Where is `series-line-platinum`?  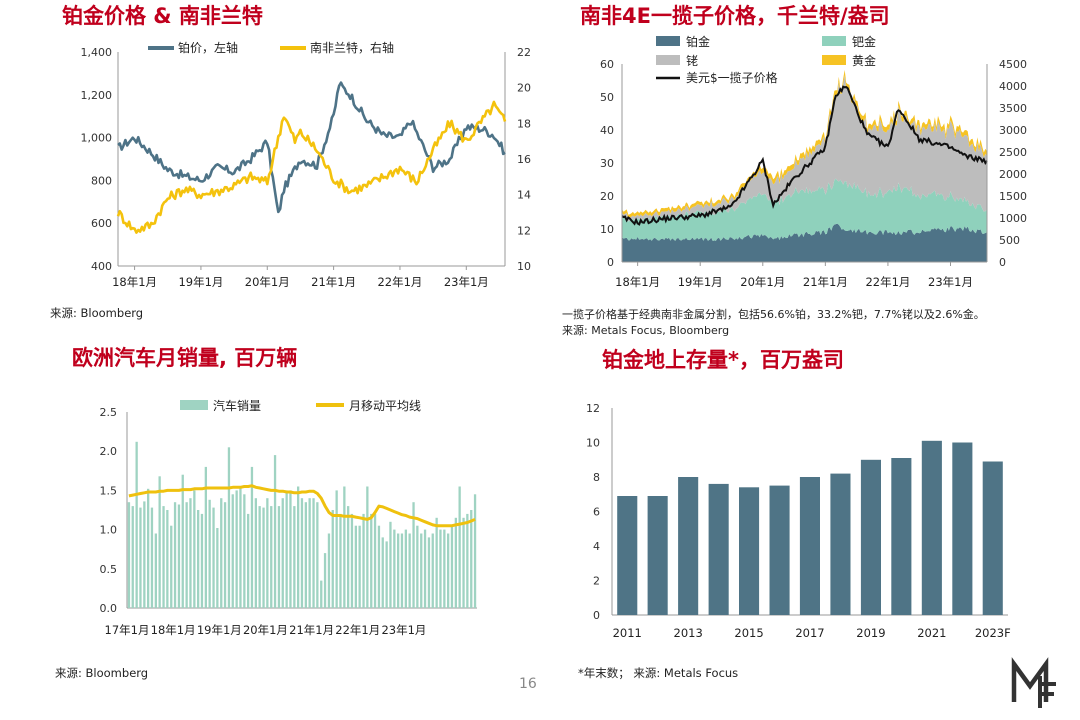 series-line-platinum is located at coordinates (311, 147).